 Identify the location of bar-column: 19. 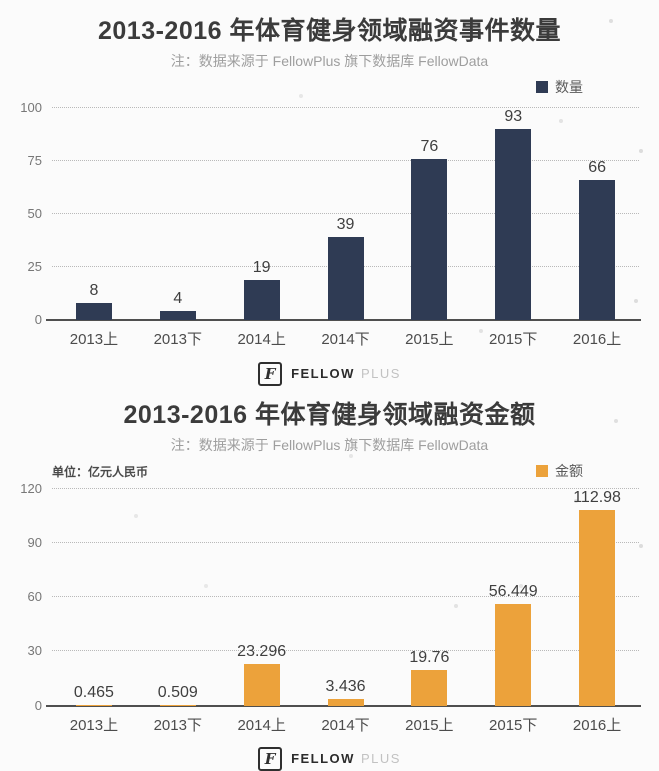
(262, 214).